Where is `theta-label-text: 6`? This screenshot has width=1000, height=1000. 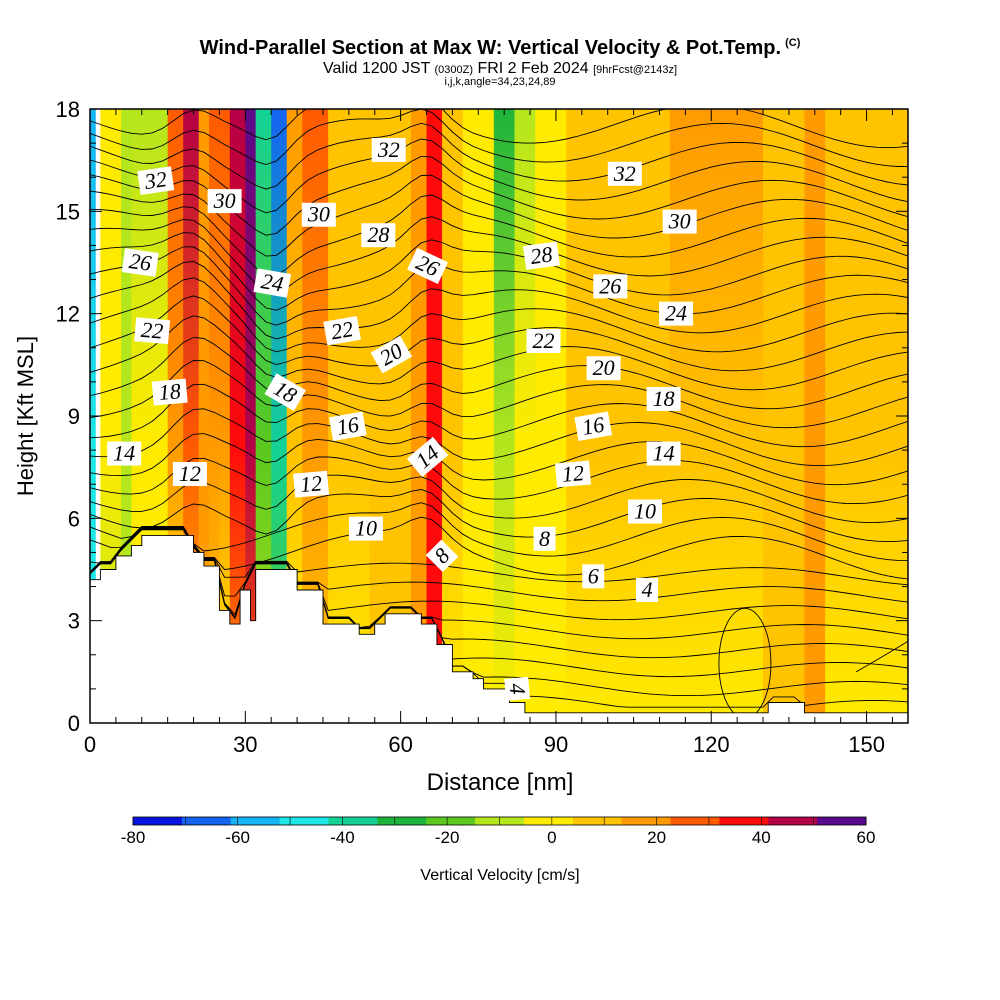 theta-label-text: 6 is located at coordinates (593, 575).